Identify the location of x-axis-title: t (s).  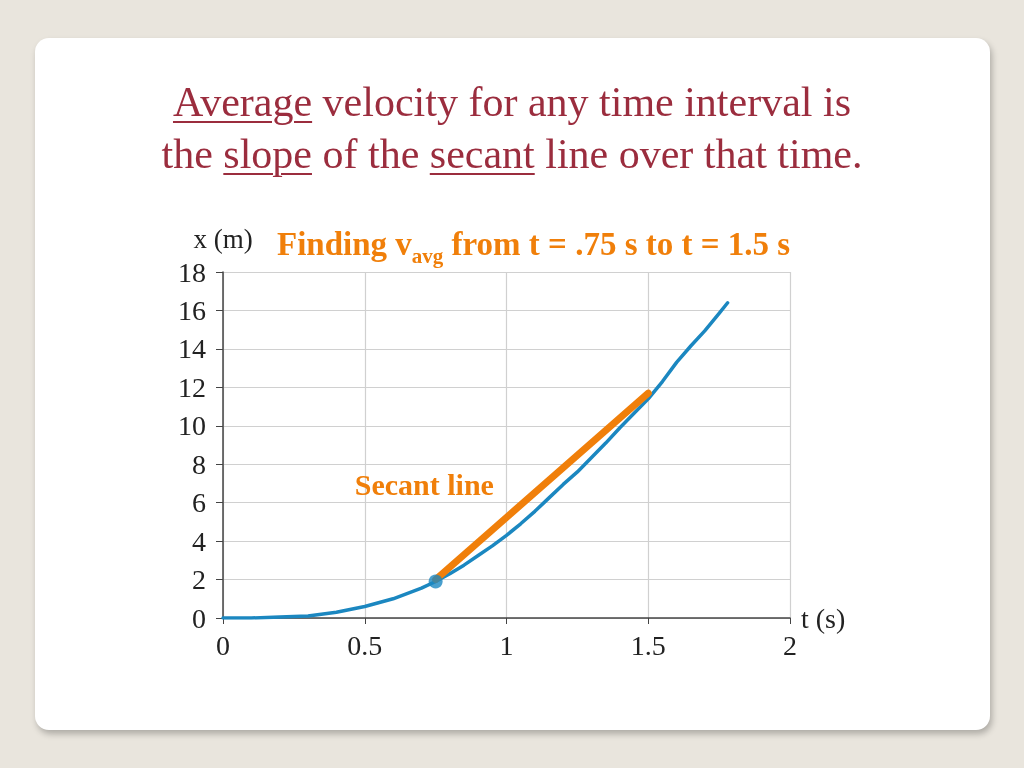
(823, 618).